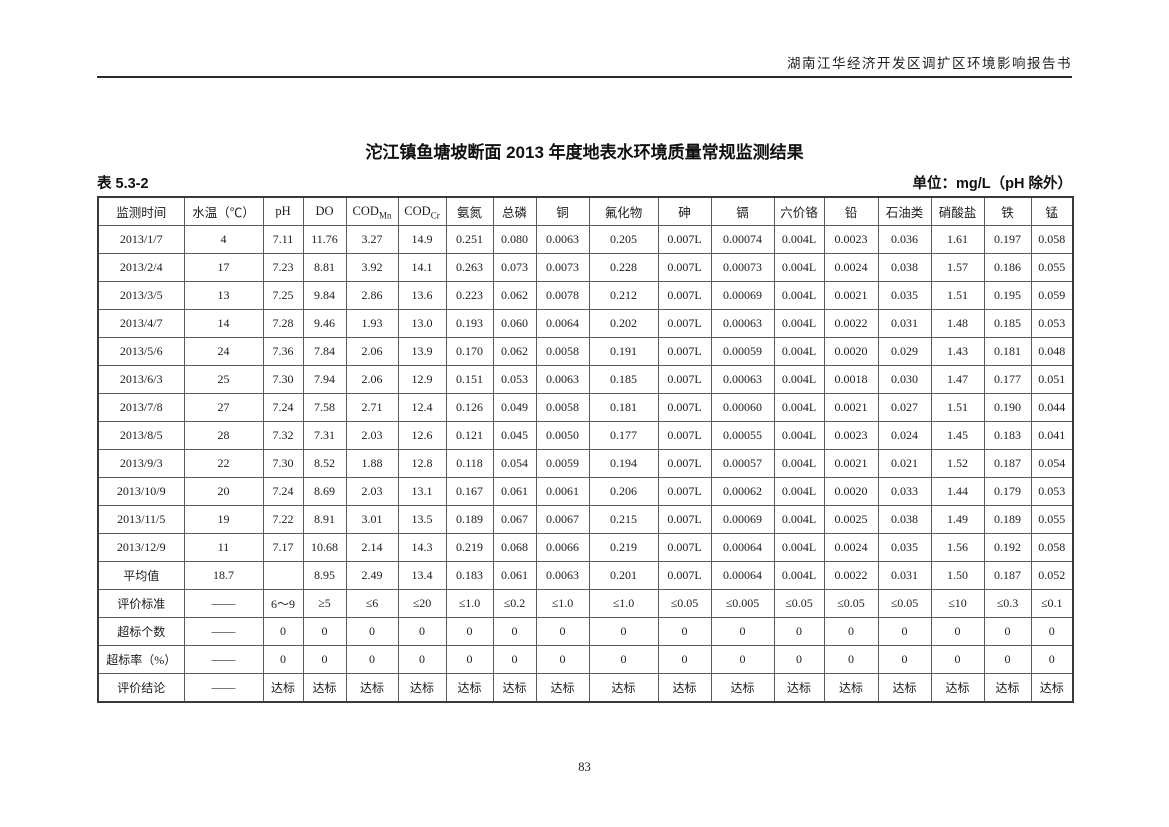 This screenshot has width=1169, height=827. Describe the element at coordinates (904, 491) in the screenshot. I see `cell: 0.033` at that location.